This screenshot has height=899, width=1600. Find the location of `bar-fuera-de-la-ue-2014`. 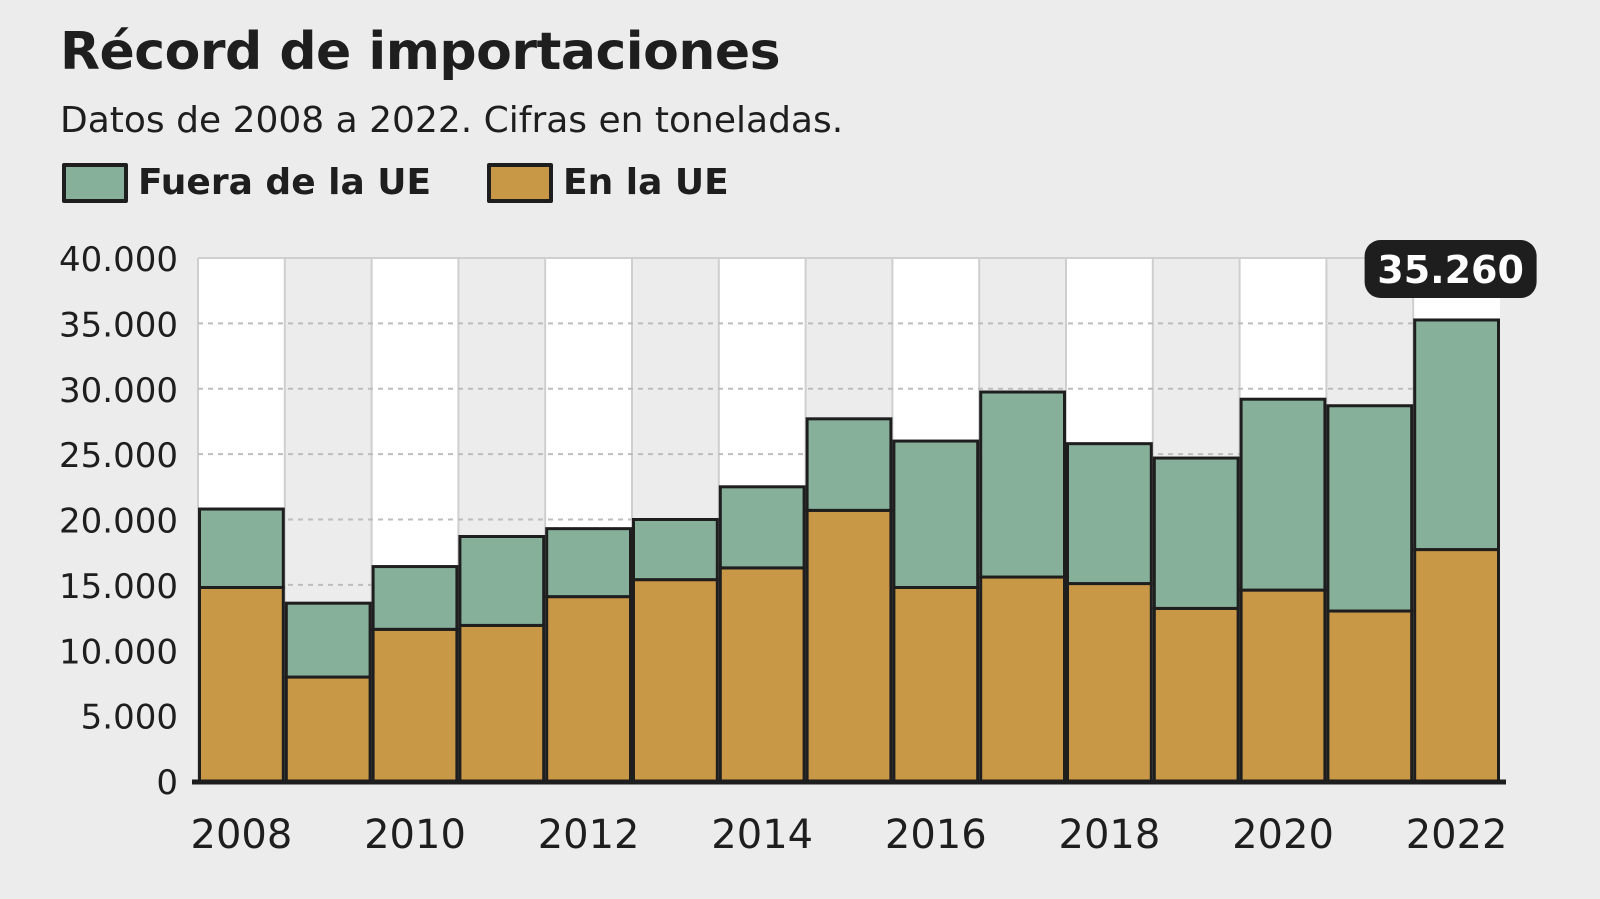

bar-fuera-de-la-ue-2014 is located at coordinates (762, 527).